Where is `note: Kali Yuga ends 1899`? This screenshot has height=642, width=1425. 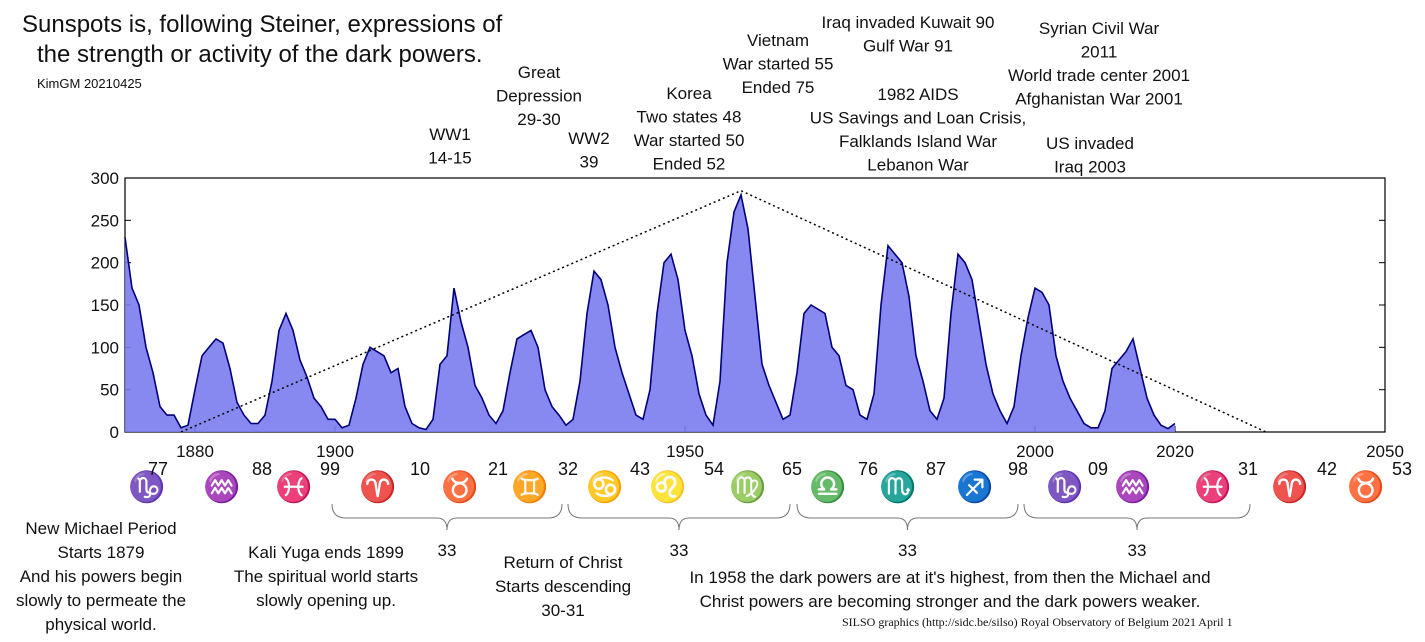
note: Kali Yuga ends 1899 is located at coordinates (326, 552).